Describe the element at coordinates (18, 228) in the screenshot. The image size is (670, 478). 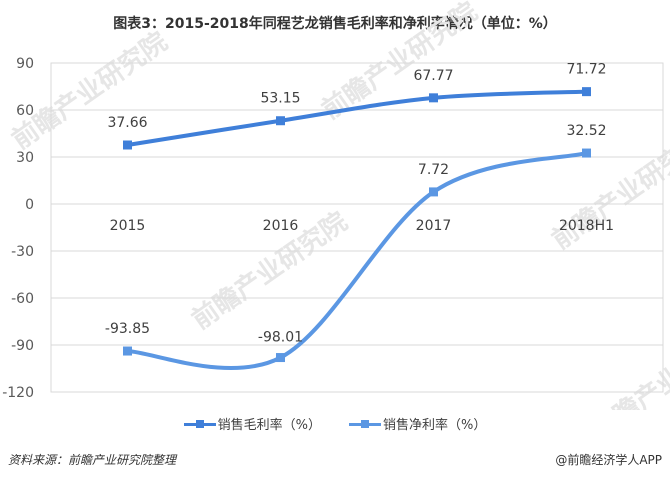
I see `y-axis: 90 60 30 0 -30 -60 -90 -120` at that location.